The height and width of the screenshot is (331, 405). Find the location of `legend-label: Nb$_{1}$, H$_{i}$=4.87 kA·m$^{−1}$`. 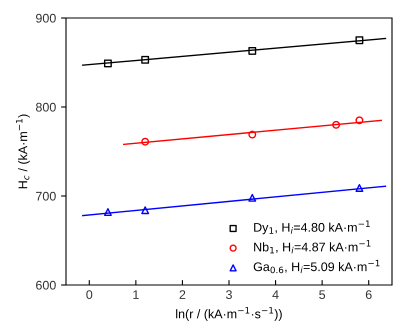

legend-label: Nb$_{1}$, H$_{i}$=4.87 kA·m$^{−1}$ is located at coordinates (312, 247).